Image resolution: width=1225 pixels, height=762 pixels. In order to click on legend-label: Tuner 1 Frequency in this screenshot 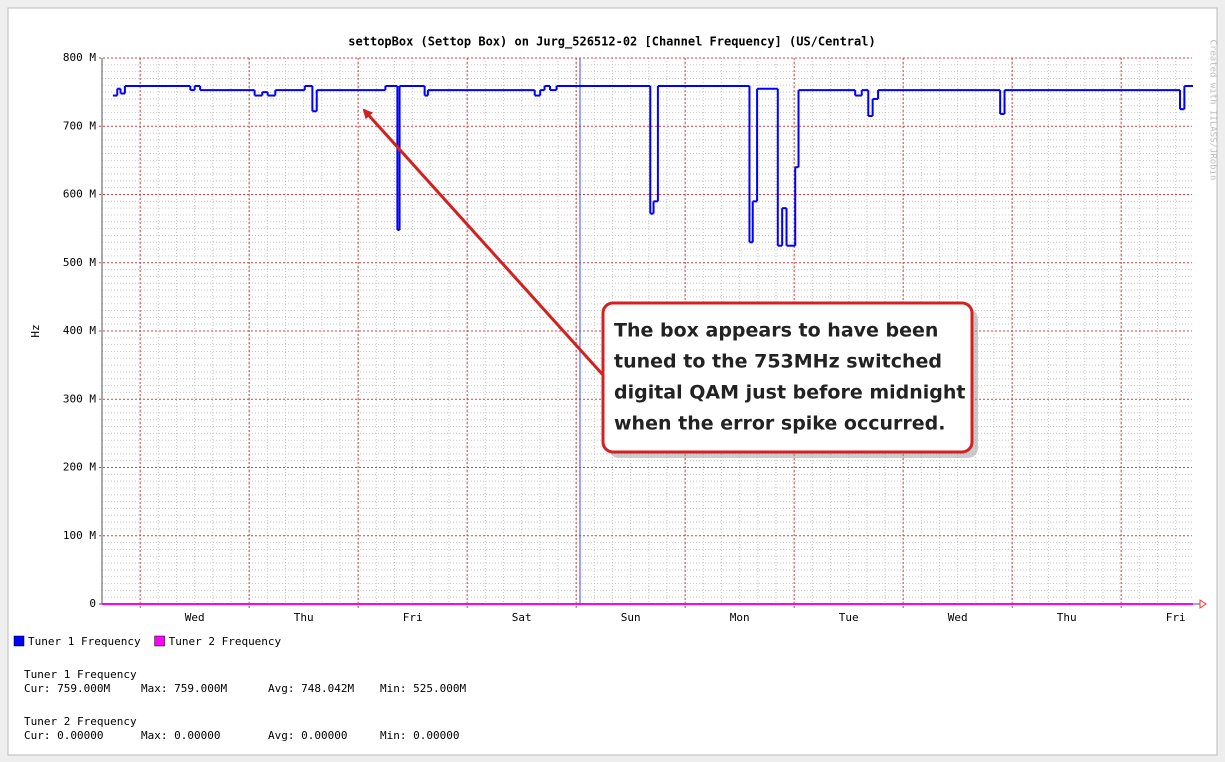, I will do `click(84, 641)`.